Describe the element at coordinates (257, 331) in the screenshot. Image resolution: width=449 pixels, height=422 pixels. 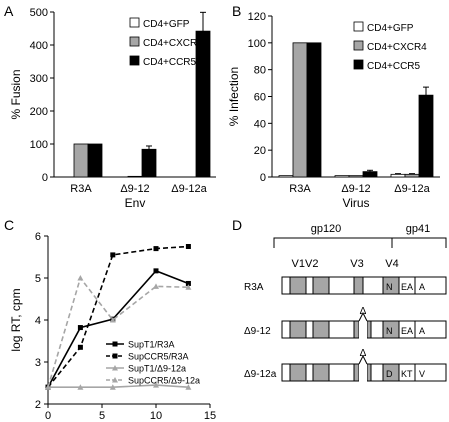
I see `row-label: Δ9-12` at that location.